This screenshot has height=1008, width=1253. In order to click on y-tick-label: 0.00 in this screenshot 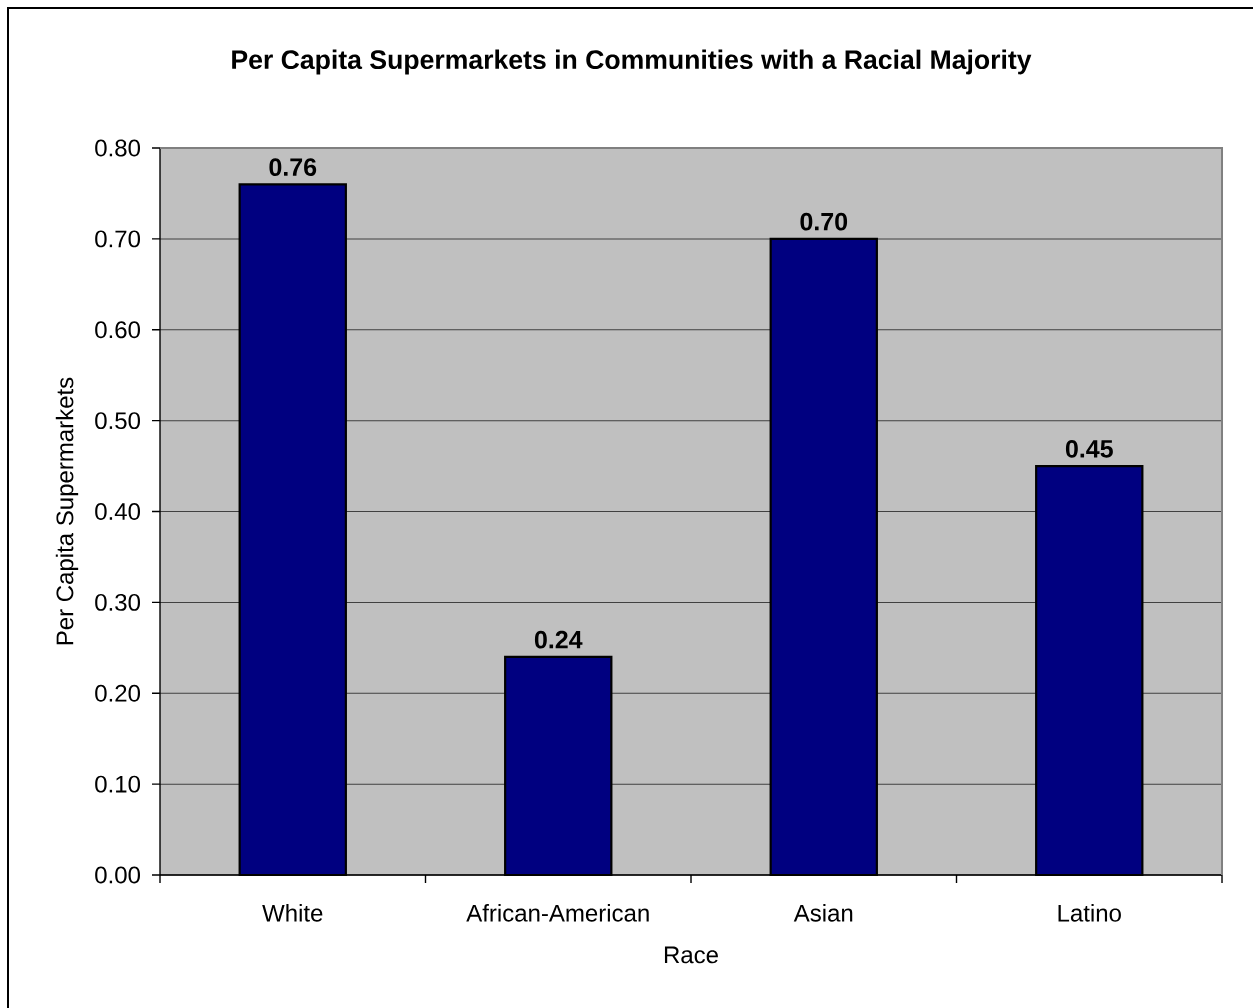, I will do `click(118, 875)`.